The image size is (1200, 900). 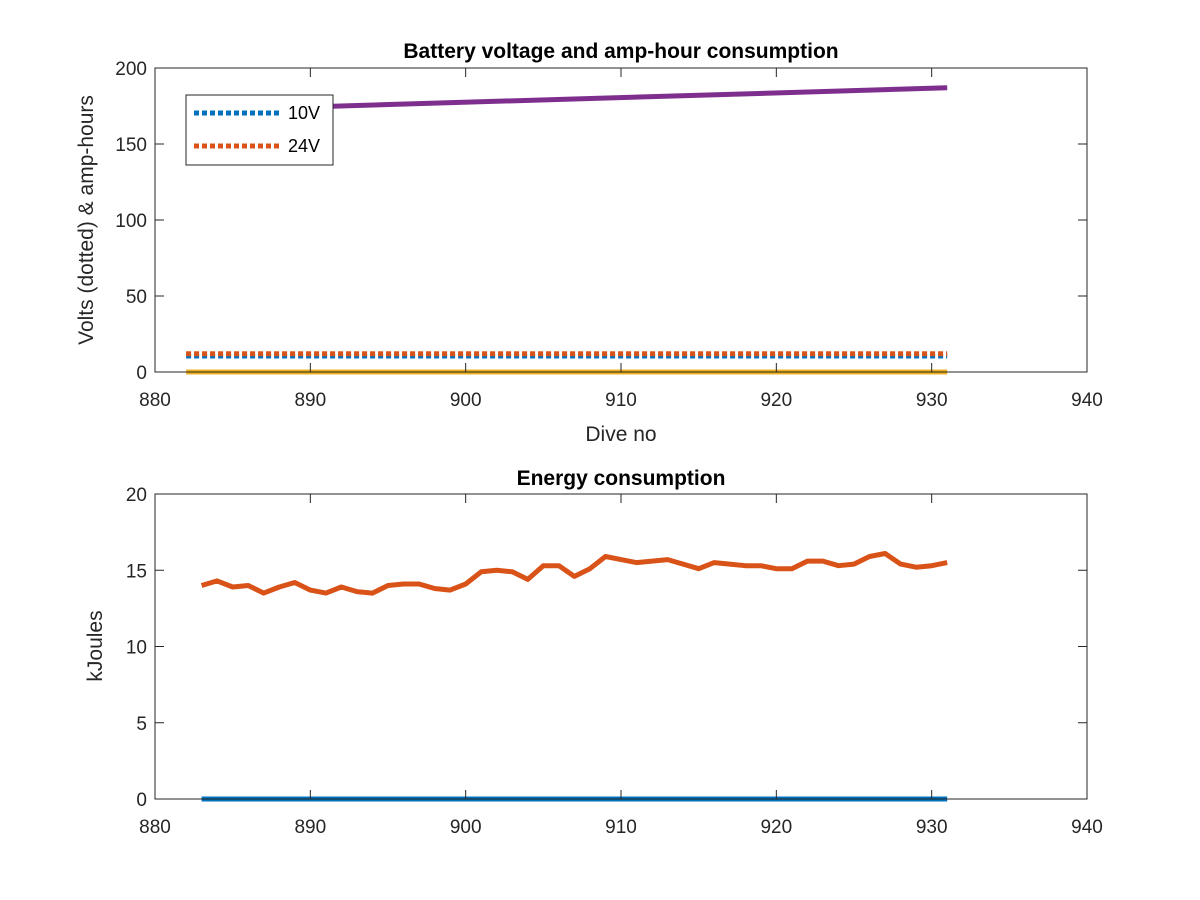 I want to click on legend-label-10v: 10V, so click(x=304, y=113).